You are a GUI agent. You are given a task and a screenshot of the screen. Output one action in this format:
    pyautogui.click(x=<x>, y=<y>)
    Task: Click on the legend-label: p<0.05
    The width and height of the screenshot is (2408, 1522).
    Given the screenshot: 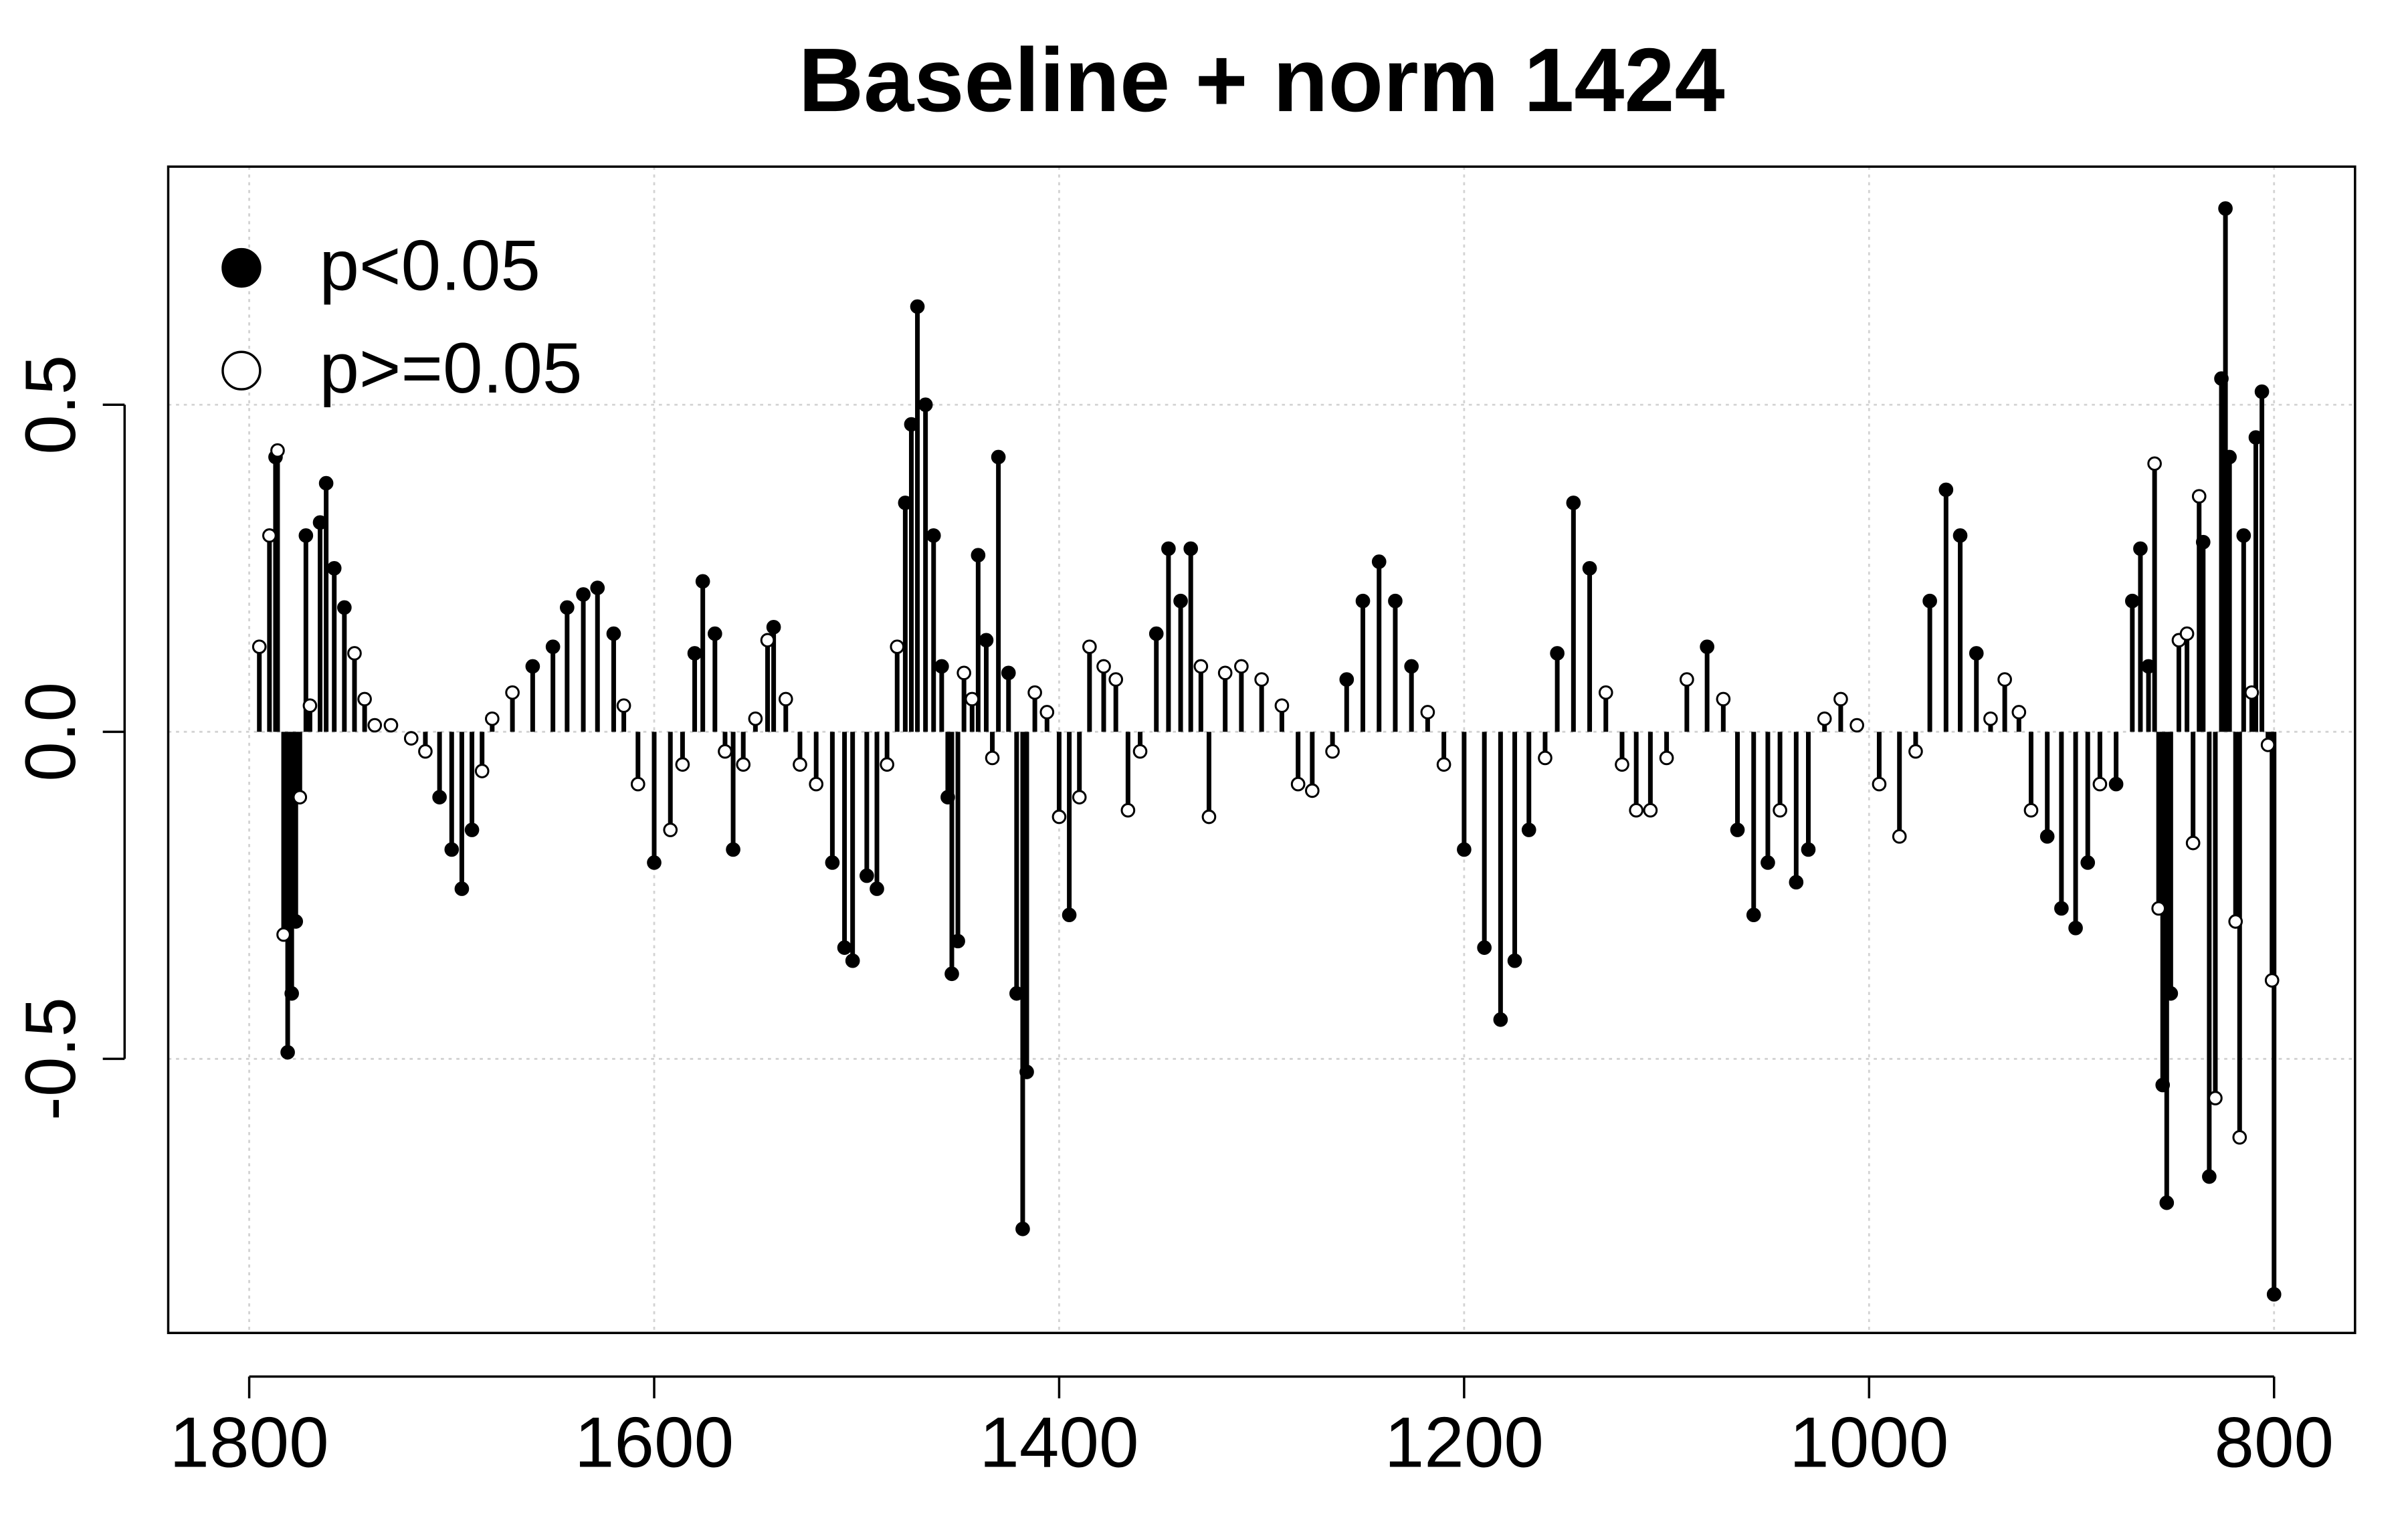 What is the action you would take?
    pyautogui.click(x=429, y=265)
    